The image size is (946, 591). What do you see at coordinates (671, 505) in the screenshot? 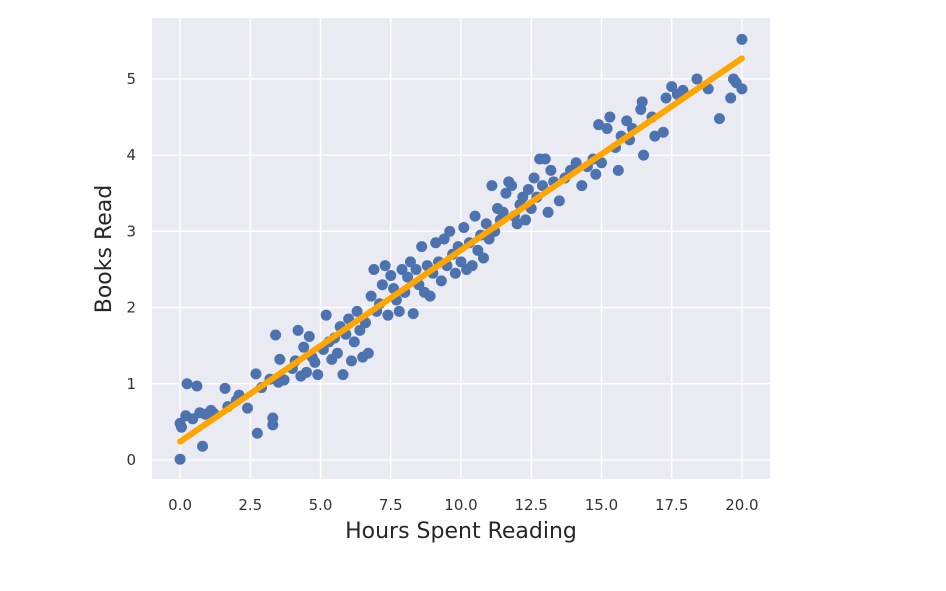
I see `x-tick-label: 17.5` at bounding box center [671, 505].